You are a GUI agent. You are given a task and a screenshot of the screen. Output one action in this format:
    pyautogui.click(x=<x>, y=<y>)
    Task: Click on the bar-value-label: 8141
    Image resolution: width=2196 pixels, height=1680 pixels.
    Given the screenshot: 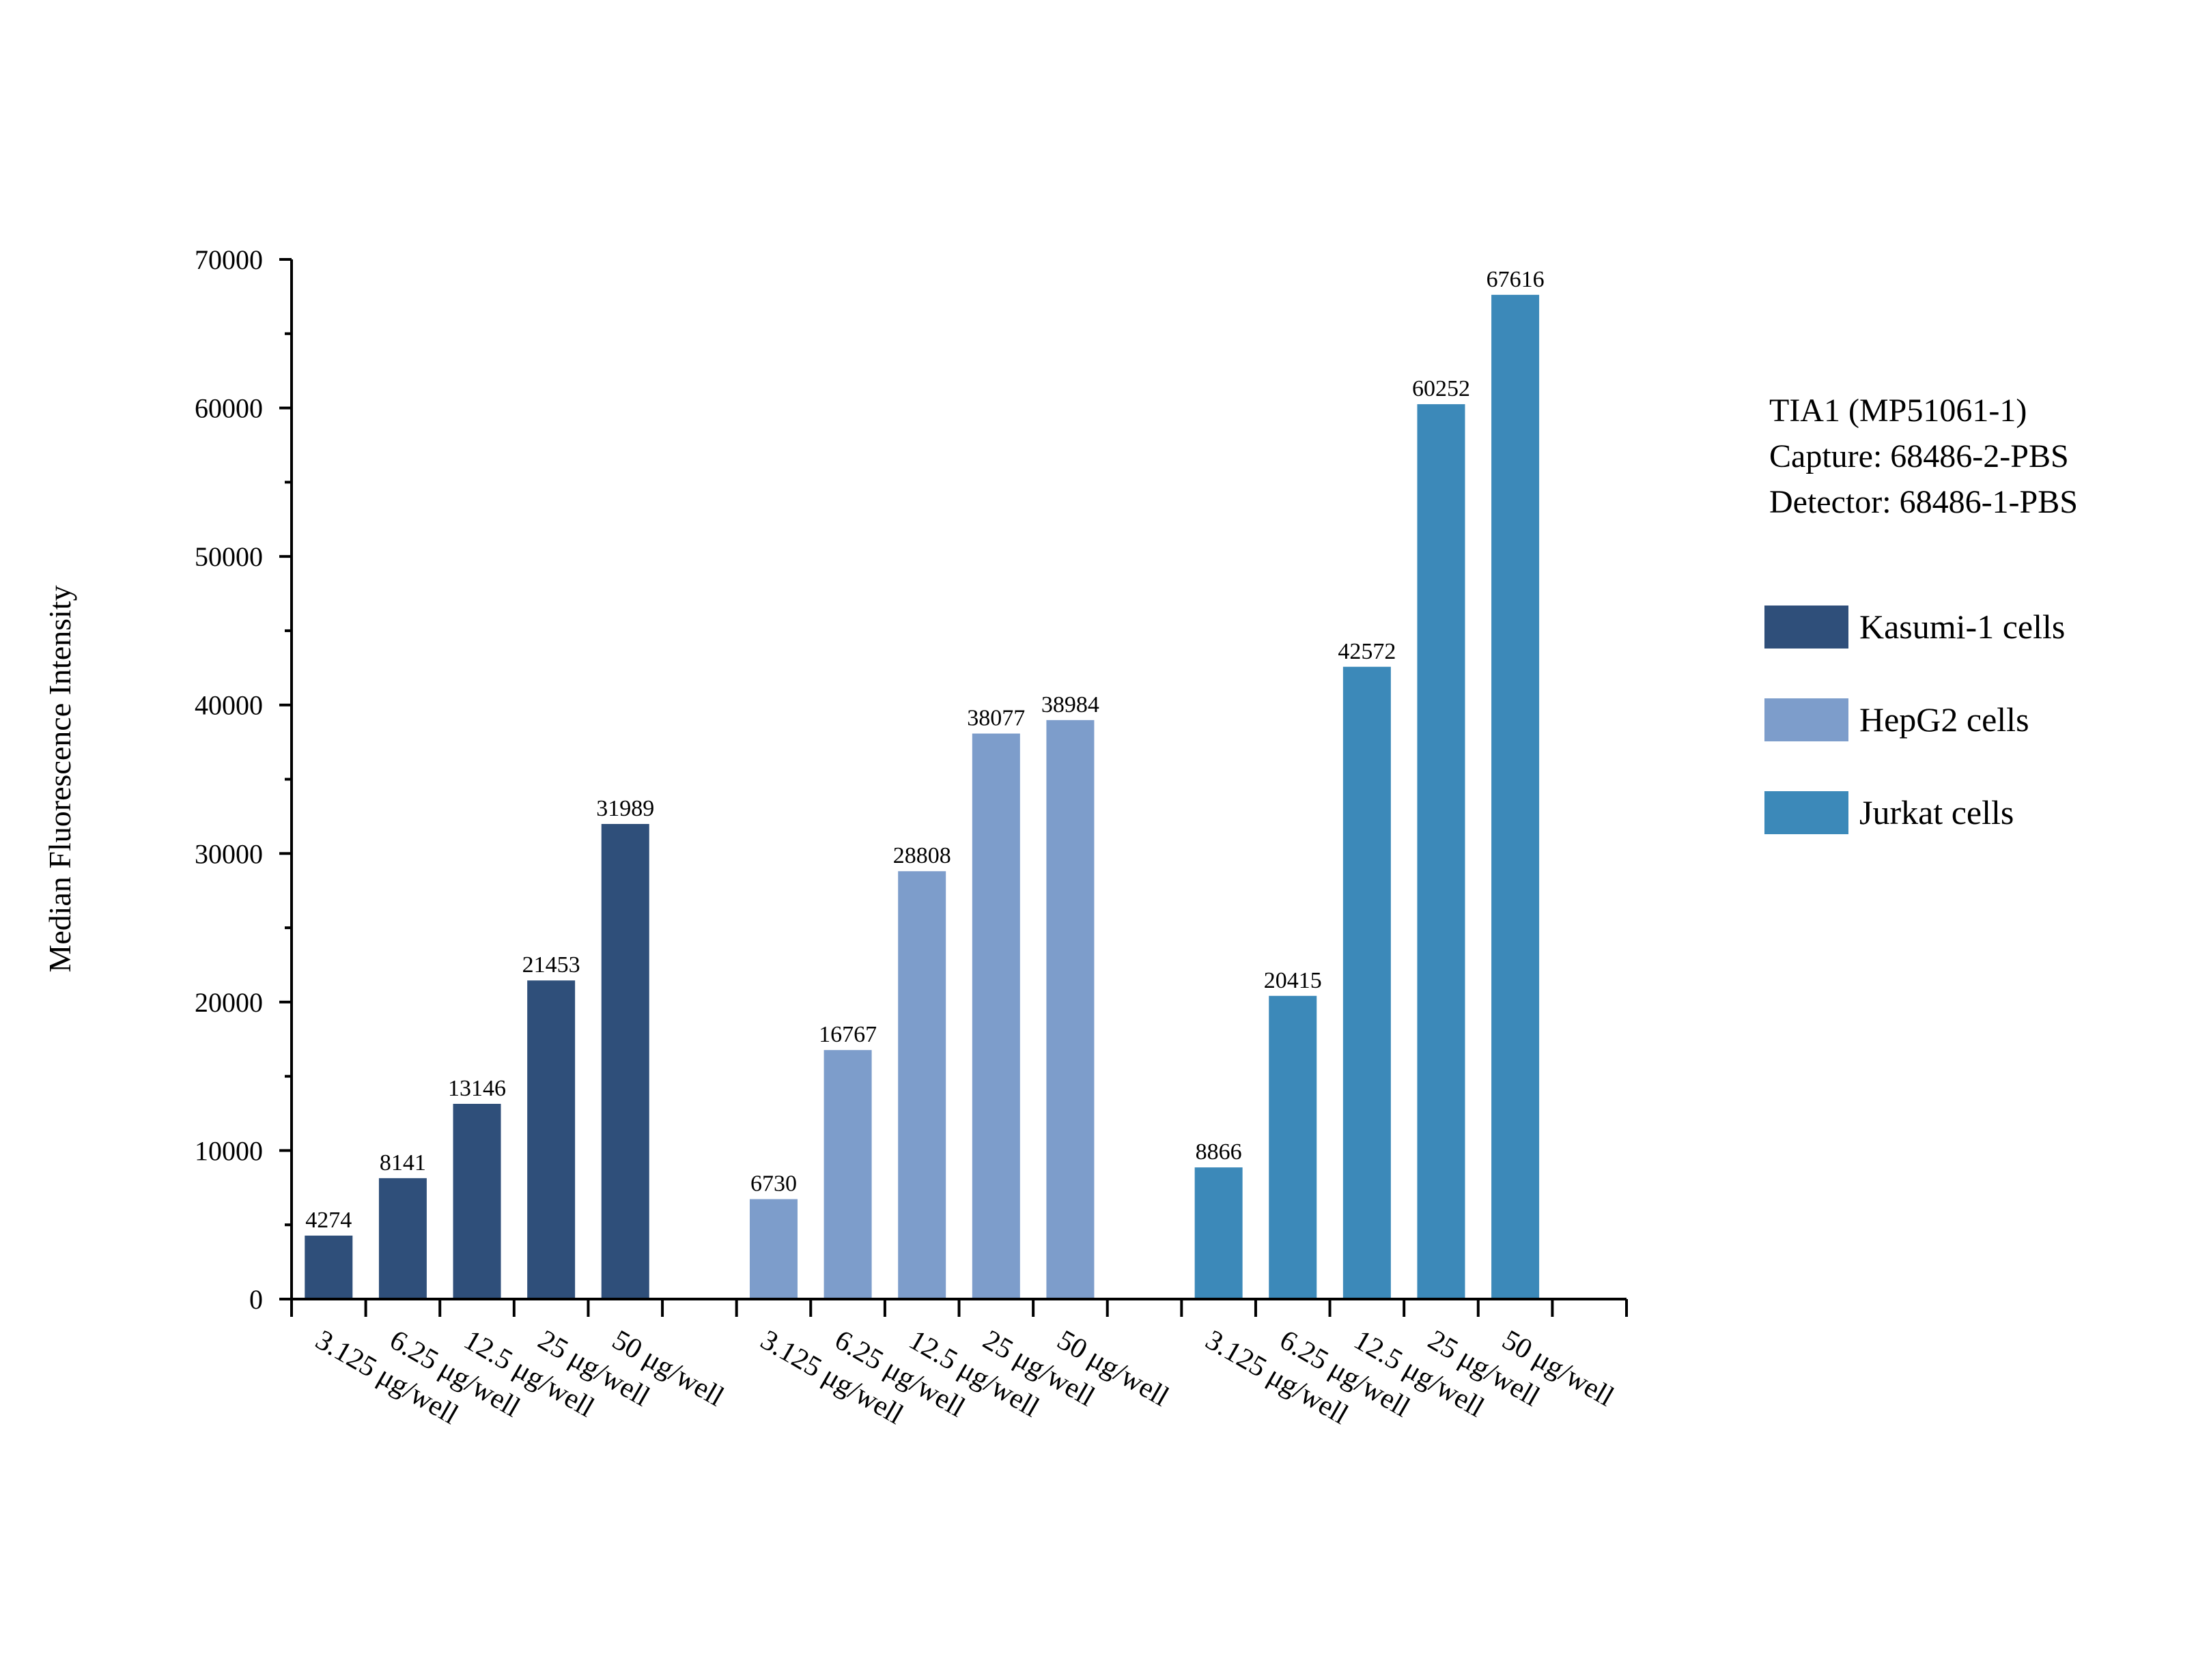 What is the action you would take?
    pyautogui.click(x=403, y=1163)
    